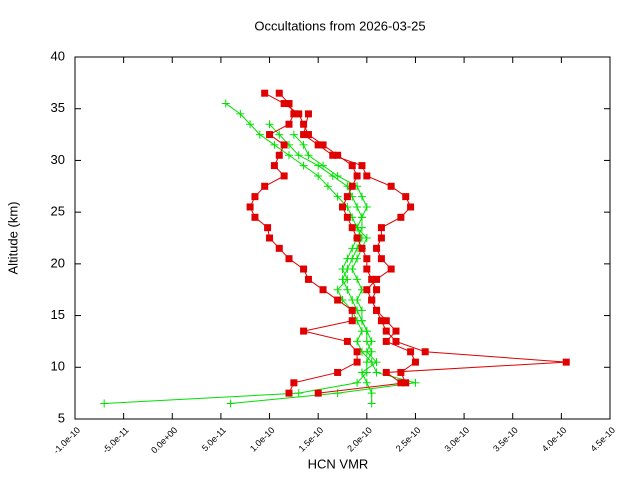  What do you see at coordinates (58, 314) in the screenshot?
I see `y-tick-label: 15` at bounding box center [58, 314].